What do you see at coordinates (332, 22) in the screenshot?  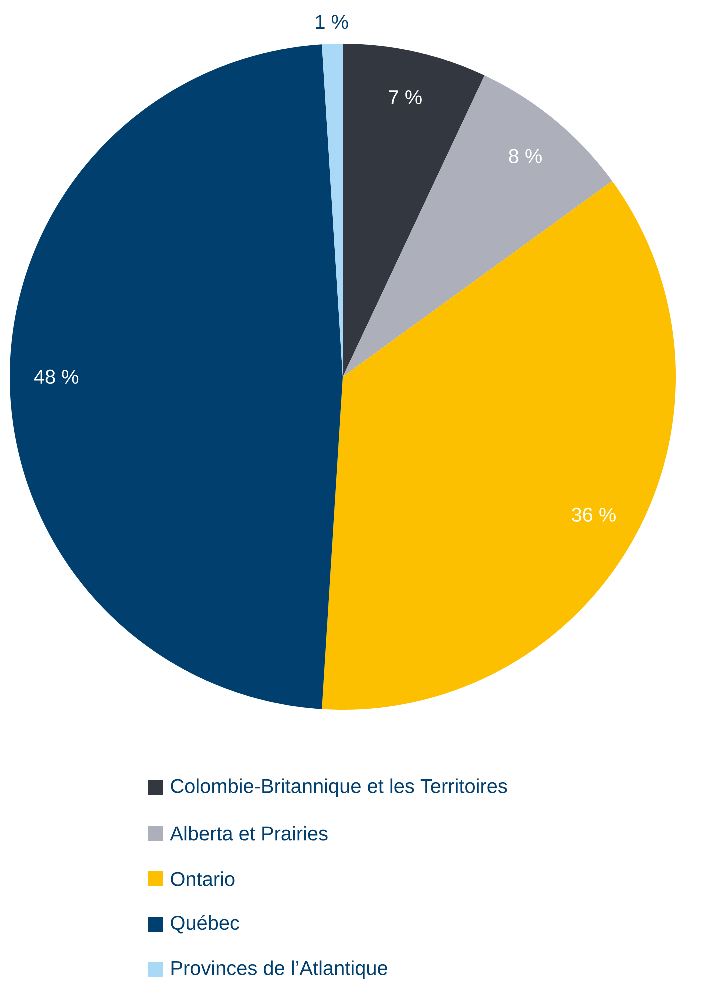 I see `data-label: 1 %` at bounding box center [332, 22].